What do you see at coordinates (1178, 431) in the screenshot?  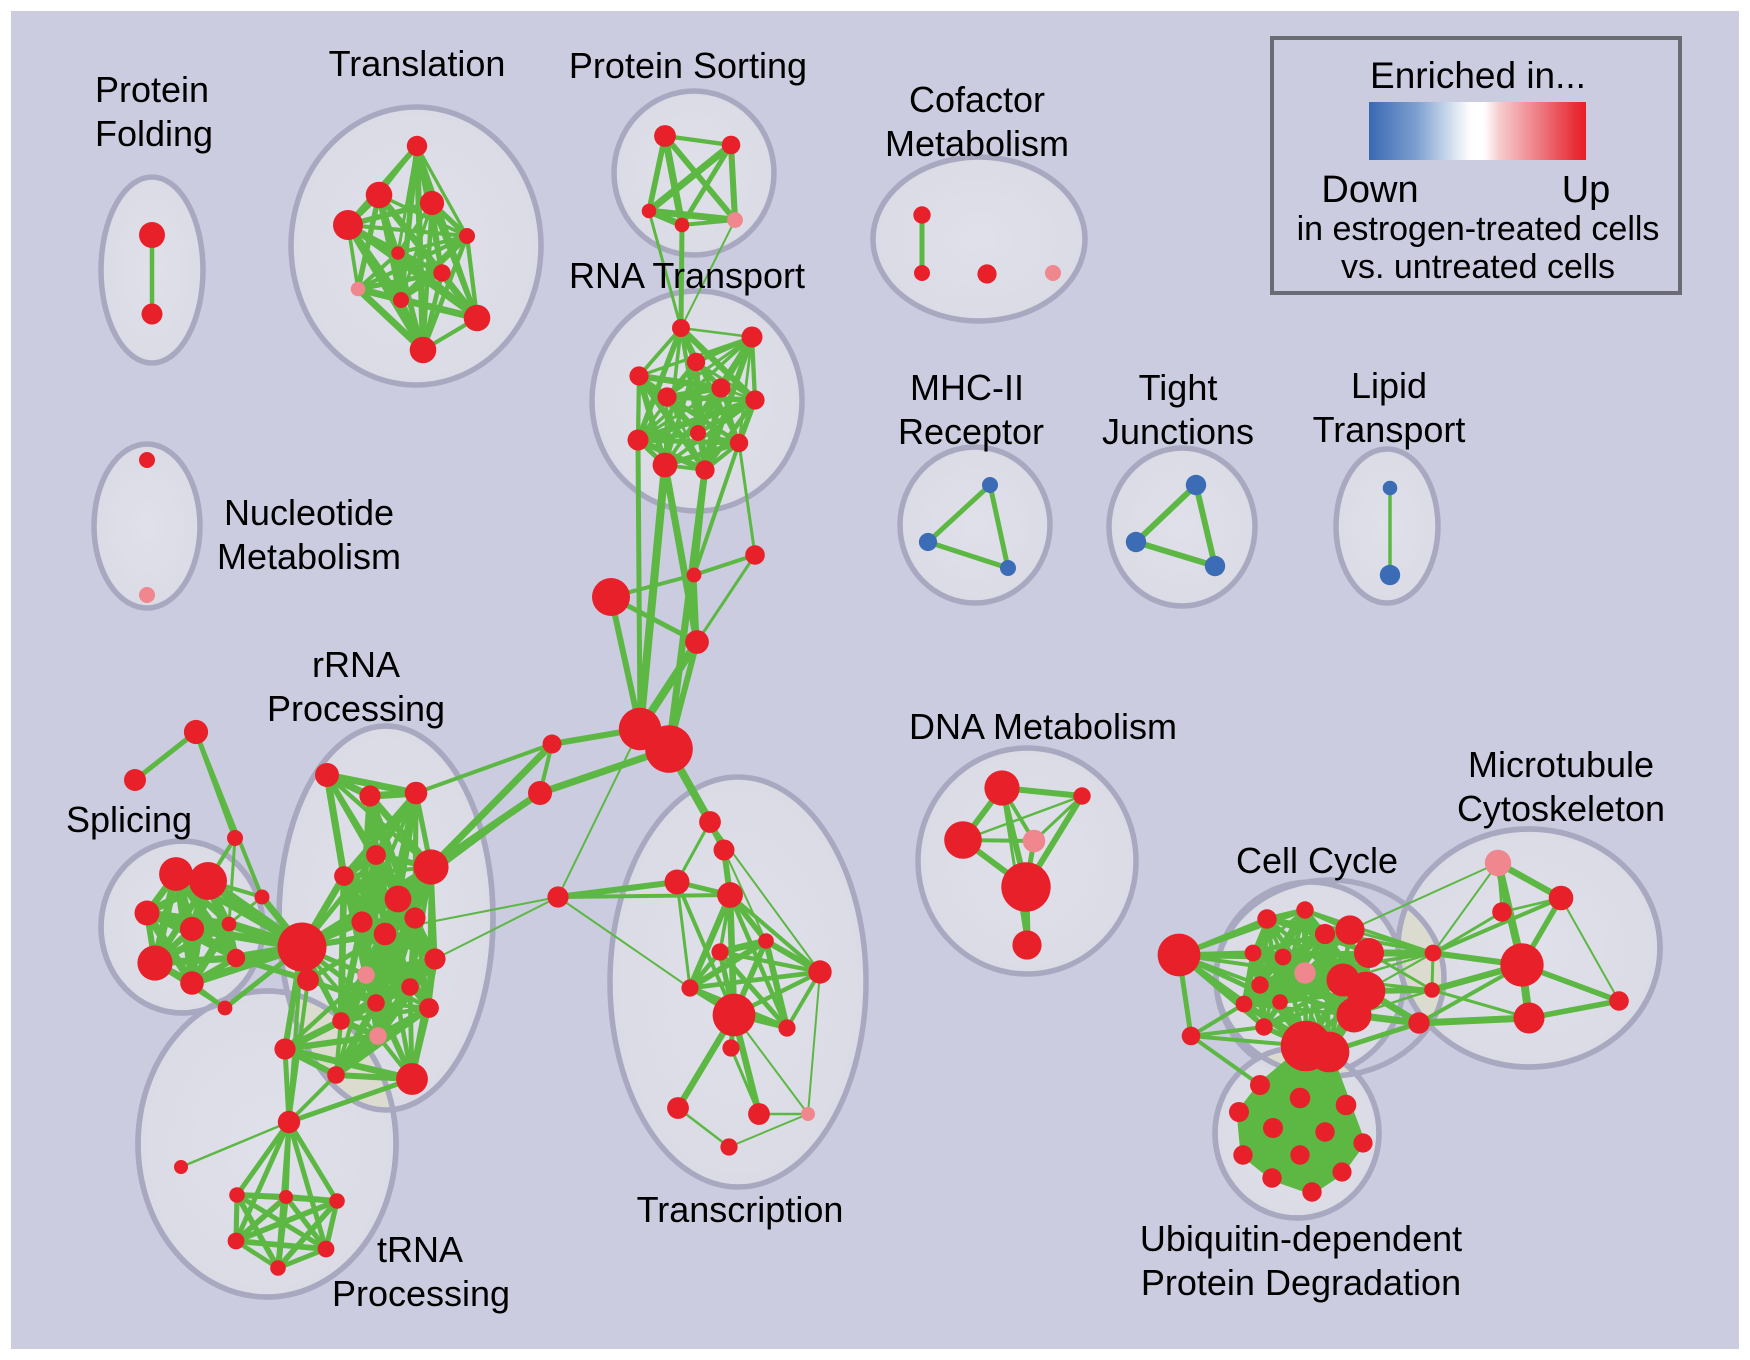 I see `svg-text: Junctions` at bounding box center [1178, 431].